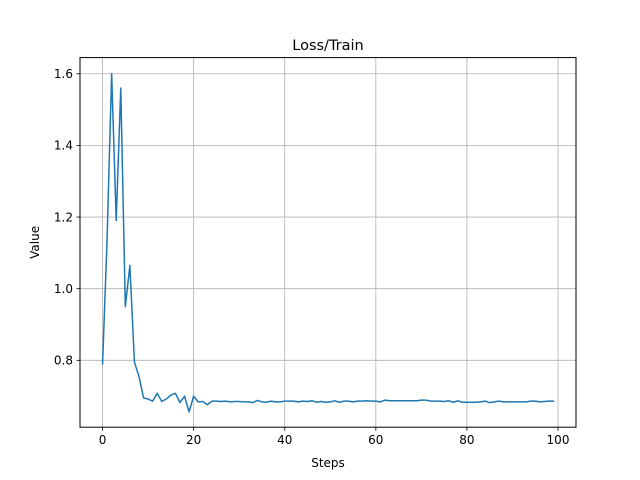 This screenshot has width=640, height=480. Describe the element at coordinates (63, 74) in the screenshot. I see `y-tick-label: 1.6` at that location.